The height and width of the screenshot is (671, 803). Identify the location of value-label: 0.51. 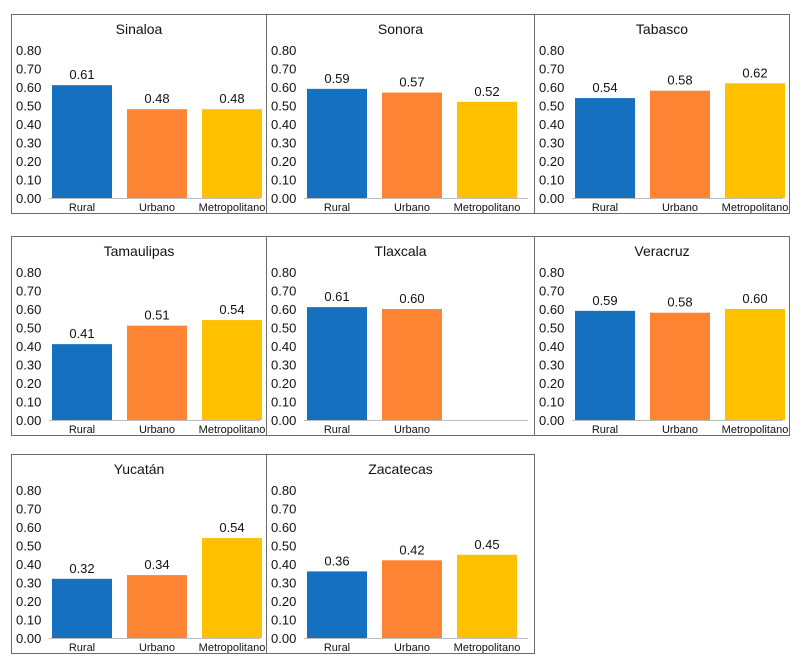
(156, 315).